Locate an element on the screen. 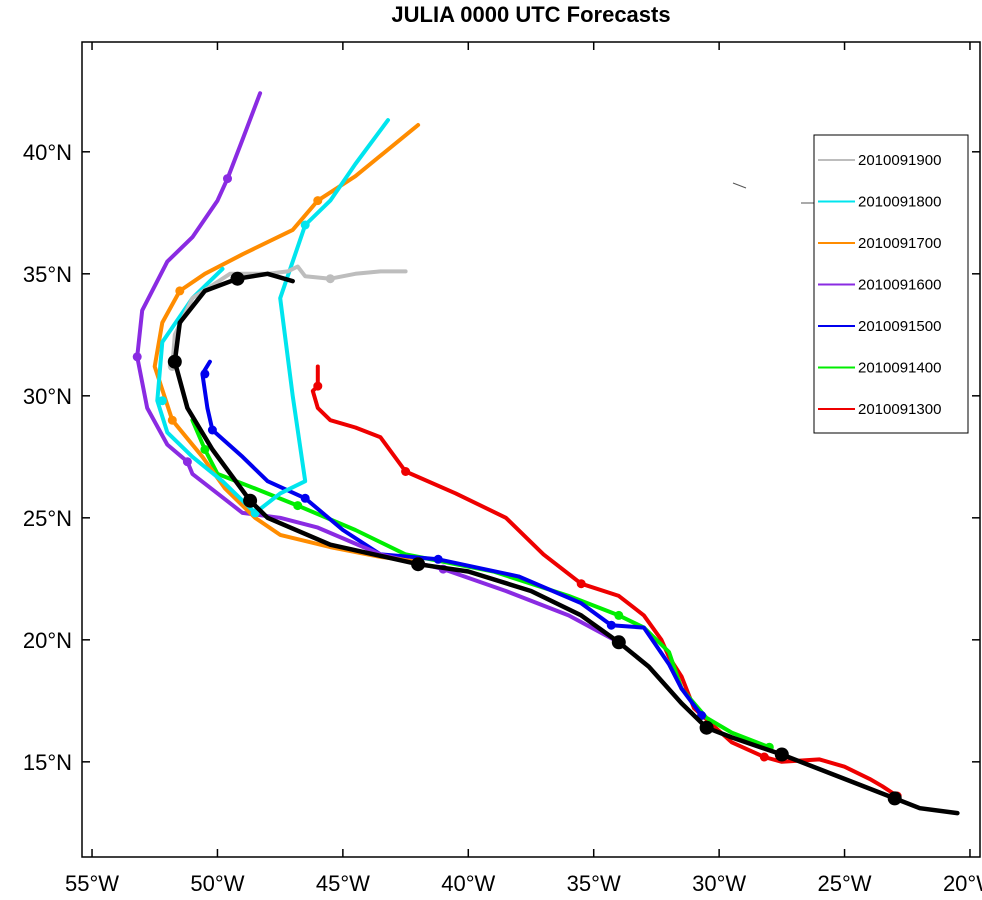 The height and width of the screenshot is (900, 982). legend-label: 2010091300 is located at coordinates (899, 409).